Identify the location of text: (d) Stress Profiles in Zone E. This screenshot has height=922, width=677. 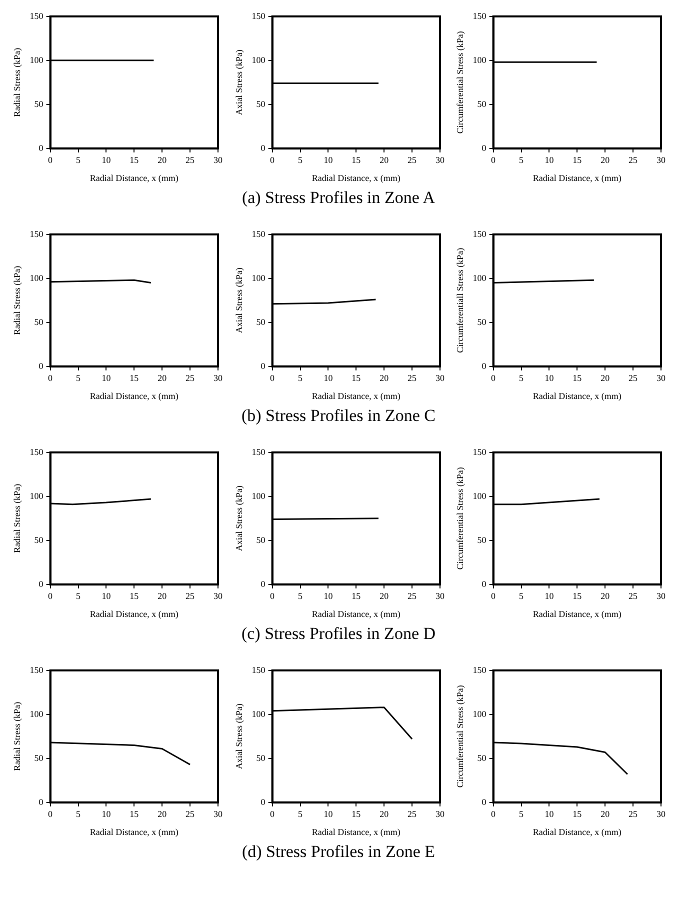
(339, 851).